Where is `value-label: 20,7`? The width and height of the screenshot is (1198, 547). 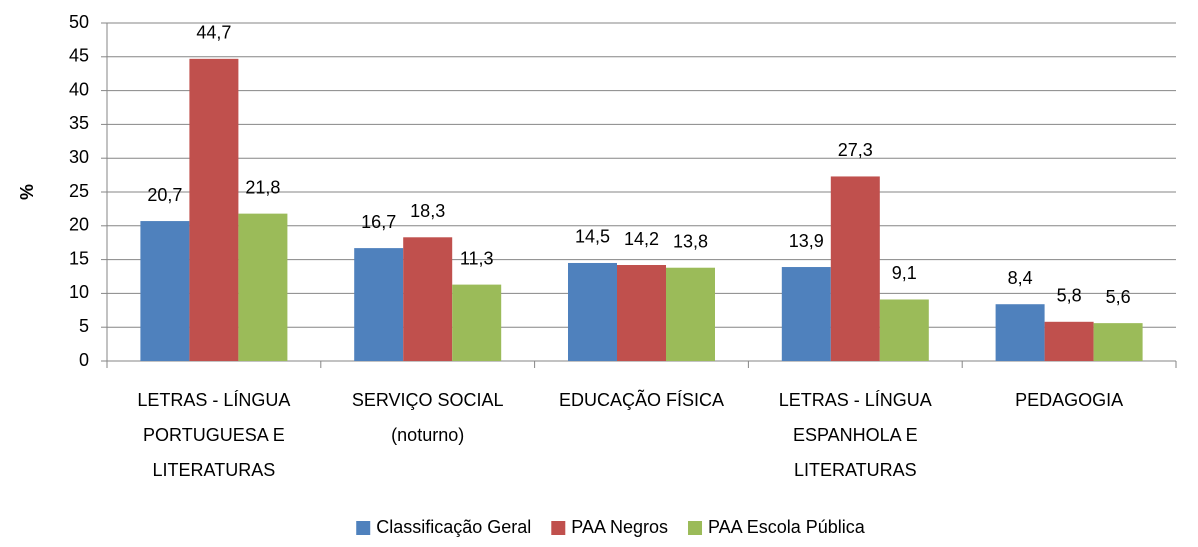
value-label: 20,7 is located at coordinates (164, 195).